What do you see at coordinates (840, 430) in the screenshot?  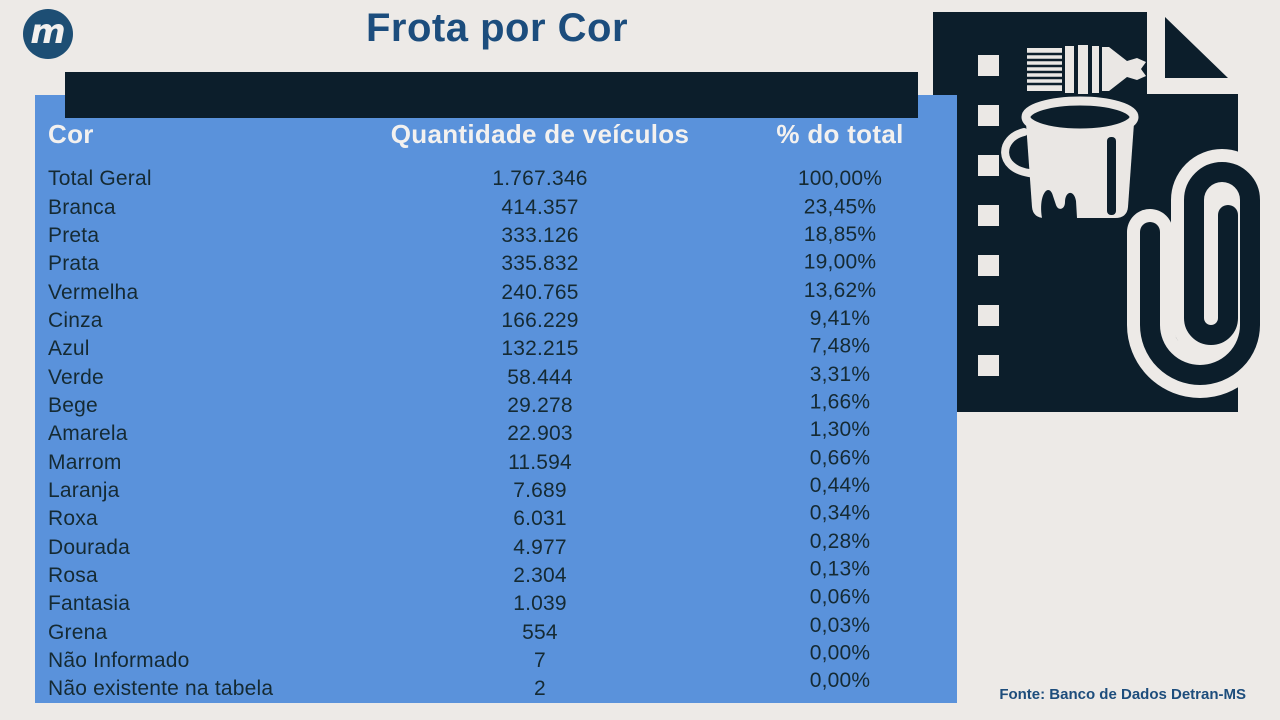 I see `pct-cell: 1,30%` at bounding box center [840, 430].